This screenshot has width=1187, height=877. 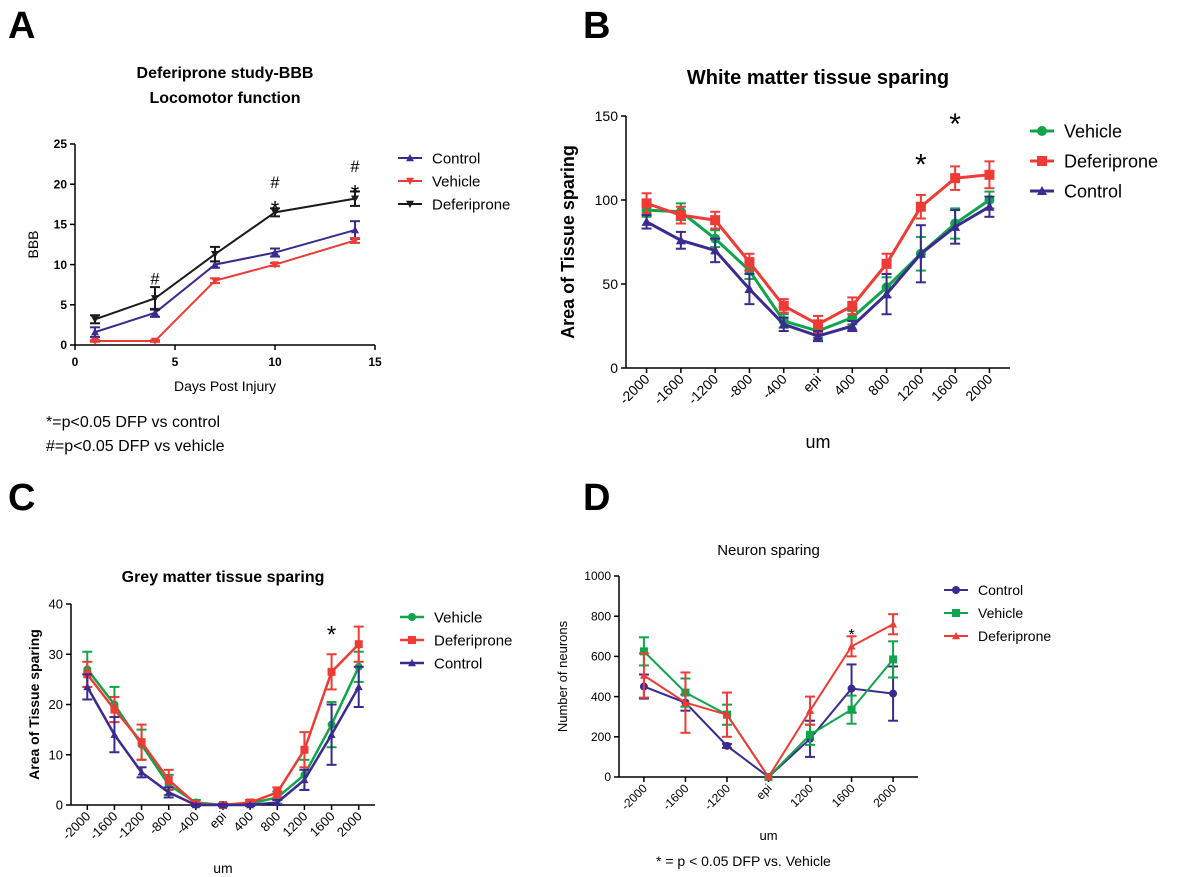 What do you see at coordinates (34, 704) in the screenshot?
I see `y-axis-label: Area of Tissue sparing` at bounding box center [34, 704].